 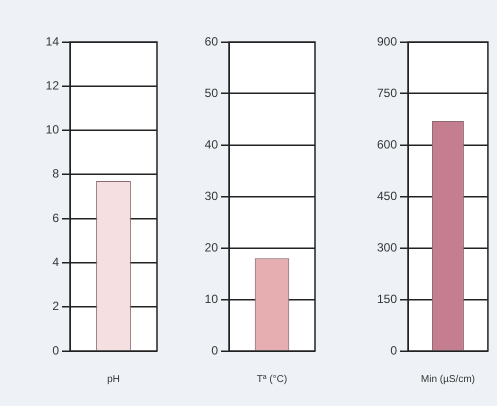 I want to click on y-tick-label: 14, so click(x=53, y=41).